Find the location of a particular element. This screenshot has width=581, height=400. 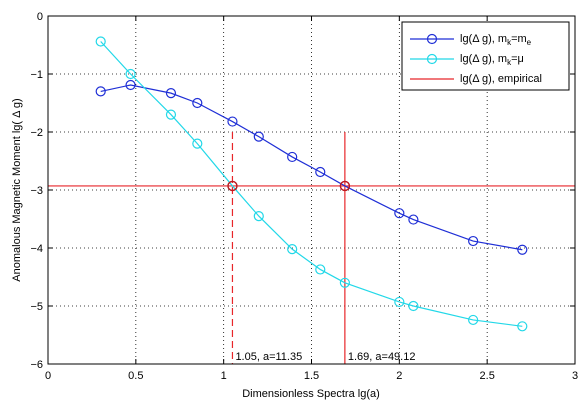

x-tick-label: 1.5 is located at coordinates (311, 376).